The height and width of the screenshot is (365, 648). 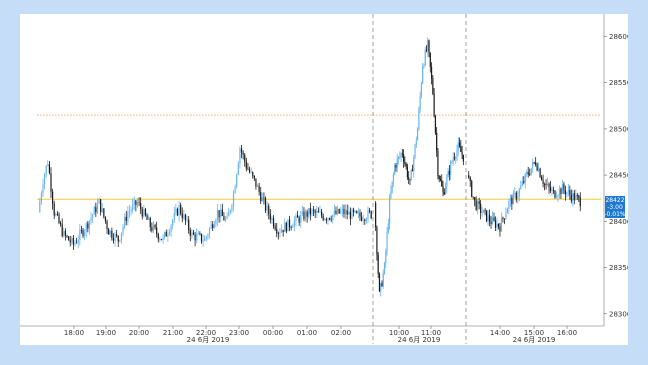 I want to click on x-tick-label: 23:00, so click(x=239, y=333).